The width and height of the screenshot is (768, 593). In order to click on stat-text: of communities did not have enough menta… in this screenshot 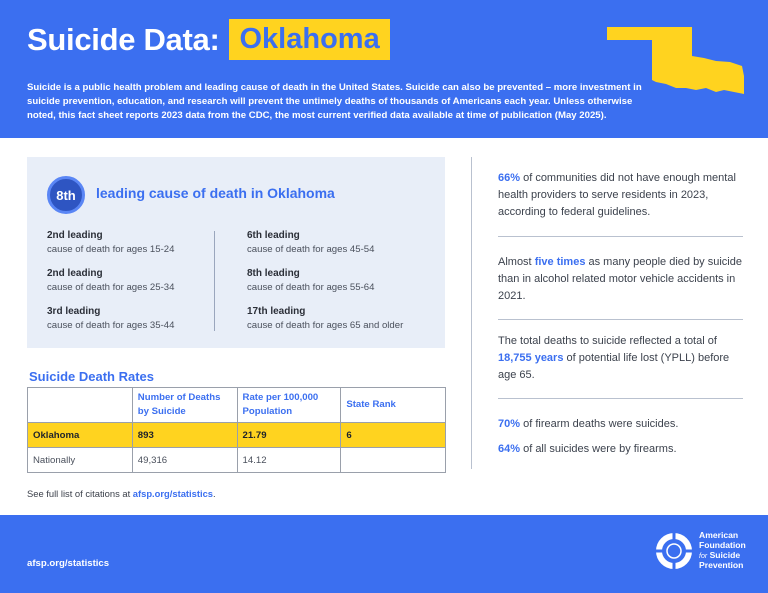, I will do `click(617, 195)`.